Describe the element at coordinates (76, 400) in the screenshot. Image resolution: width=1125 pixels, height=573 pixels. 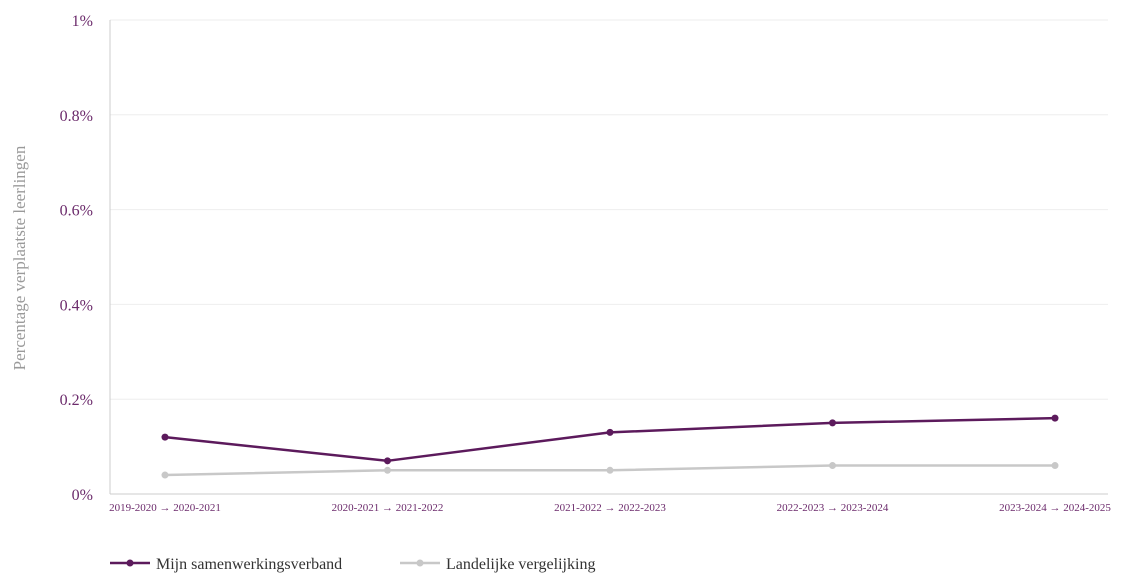
I see `y-tick-label: 0.2%` at that location.